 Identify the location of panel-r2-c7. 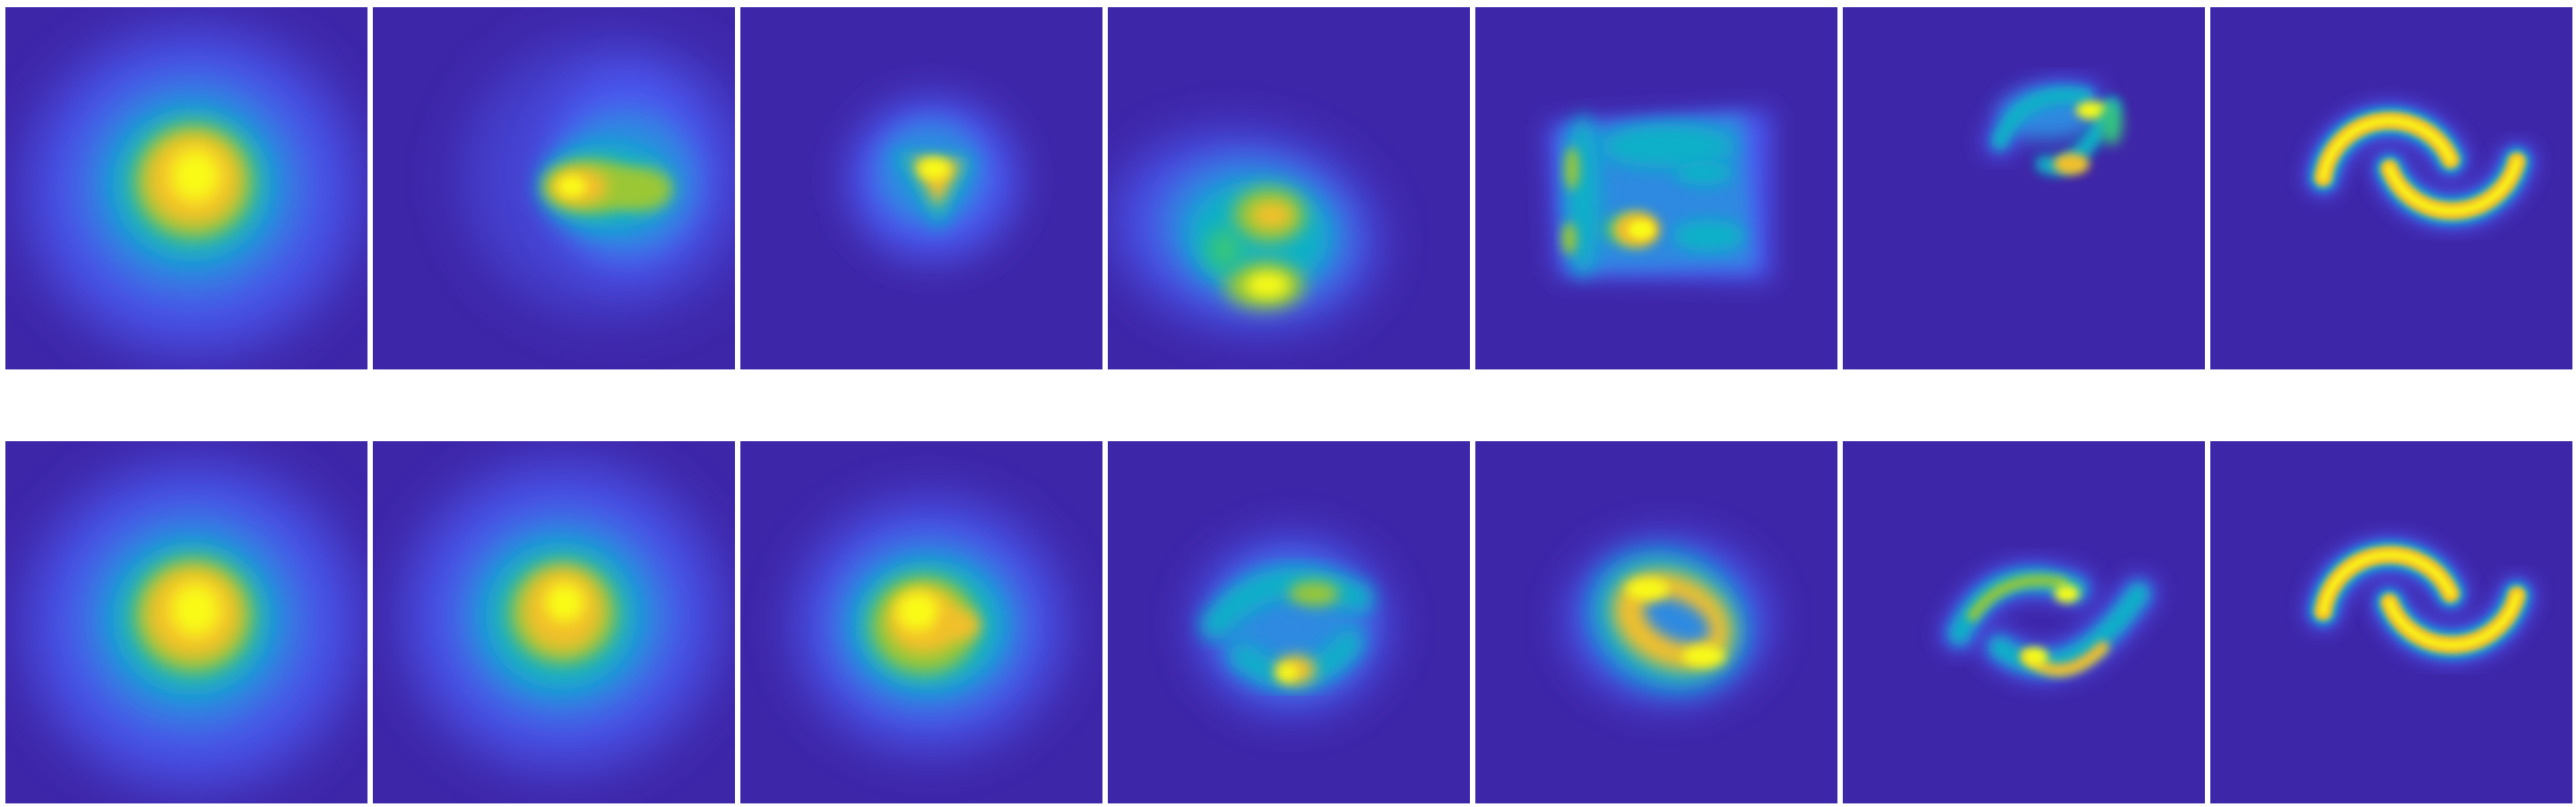
(2391, 622).